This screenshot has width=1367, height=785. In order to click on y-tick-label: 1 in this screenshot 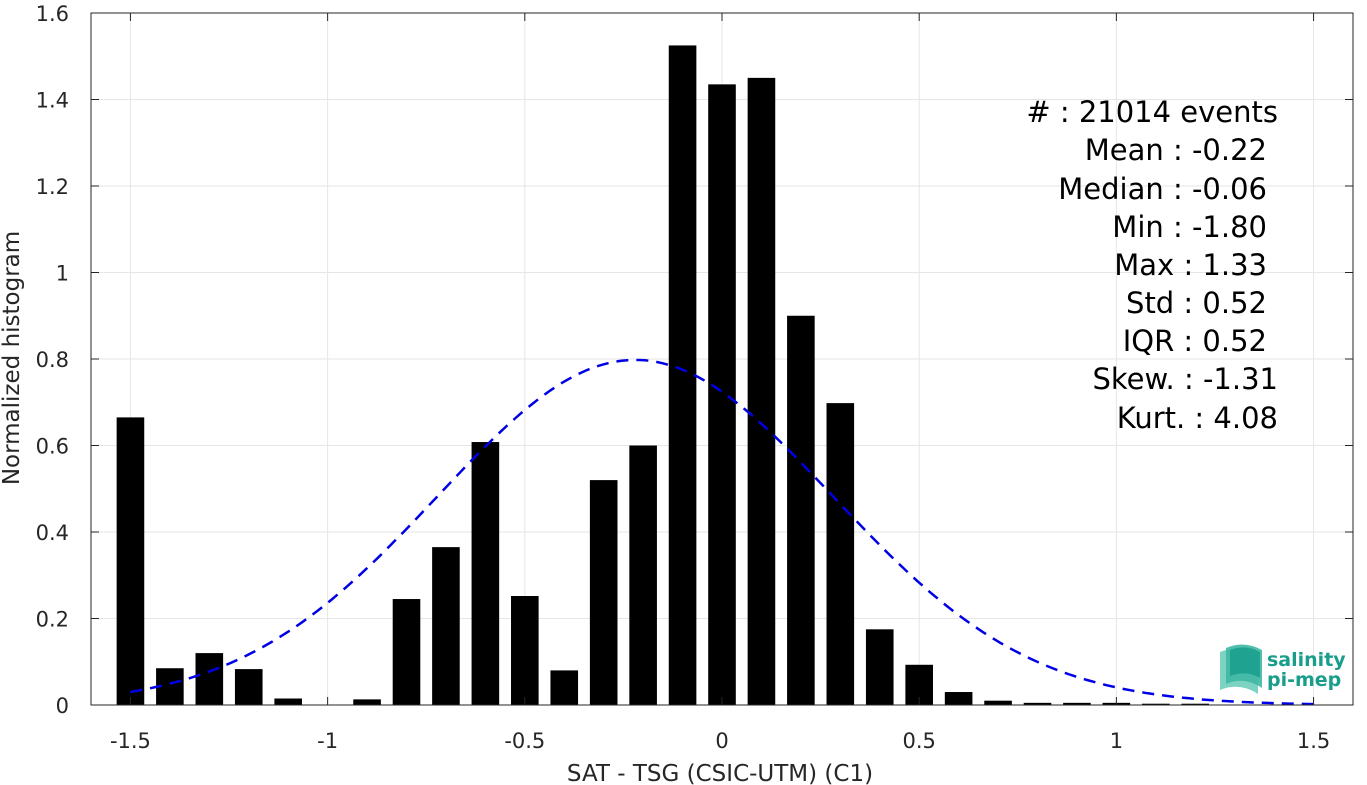, I will do `click(62, 274)`.